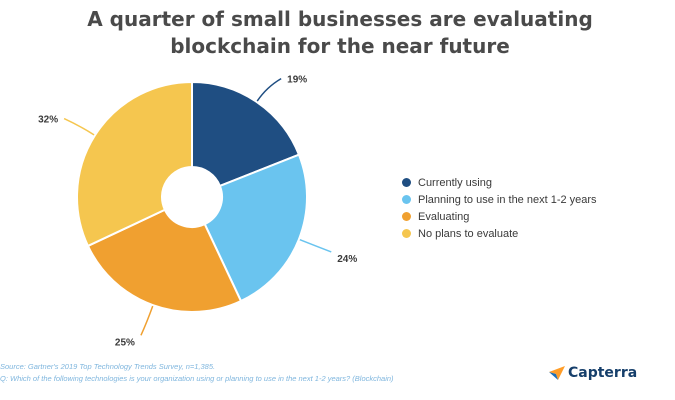 The image size is (675, 400). What do you see at coordinates (255, 228) in the screenshot?
I see `slice-planning` at bounding box center [255, 228].